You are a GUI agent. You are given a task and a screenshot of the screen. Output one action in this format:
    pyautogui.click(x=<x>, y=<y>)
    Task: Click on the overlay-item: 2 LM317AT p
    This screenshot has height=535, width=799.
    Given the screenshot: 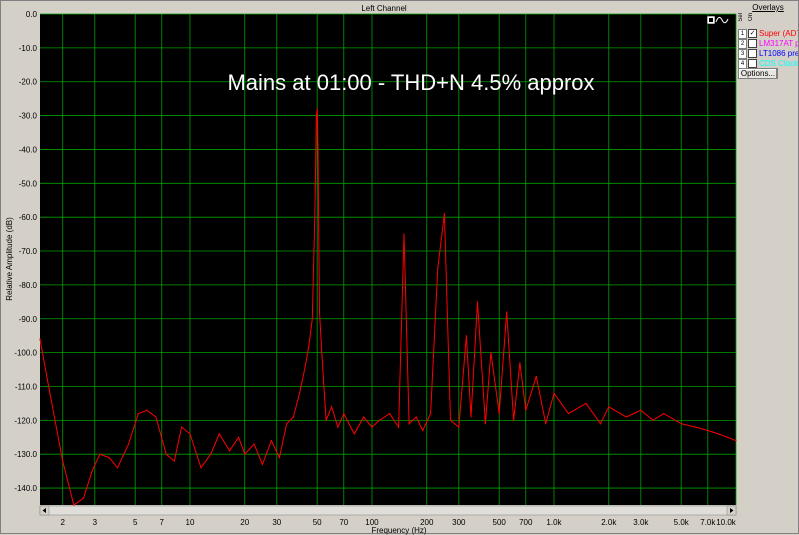 What is the action you would take?
    pyautogui.click(x=768, y=44)
    